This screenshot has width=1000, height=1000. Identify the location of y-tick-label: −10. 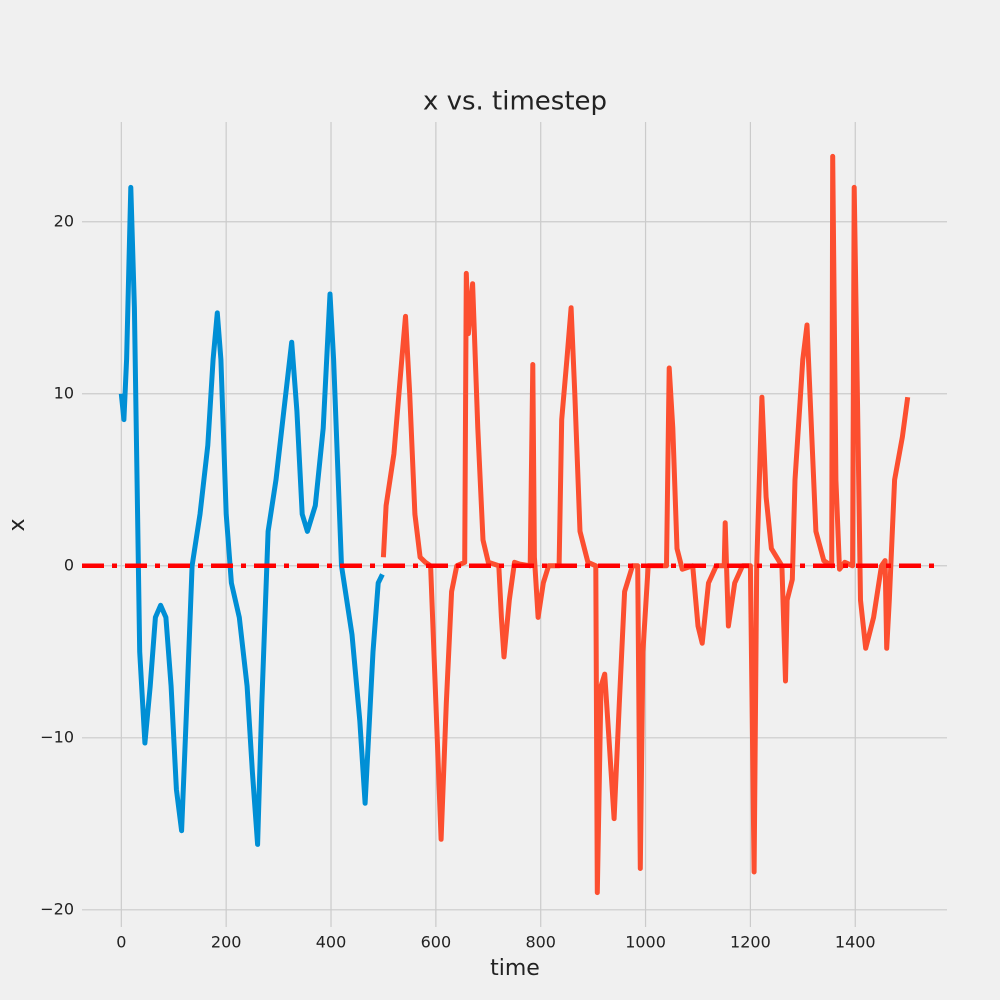
(57, 736).